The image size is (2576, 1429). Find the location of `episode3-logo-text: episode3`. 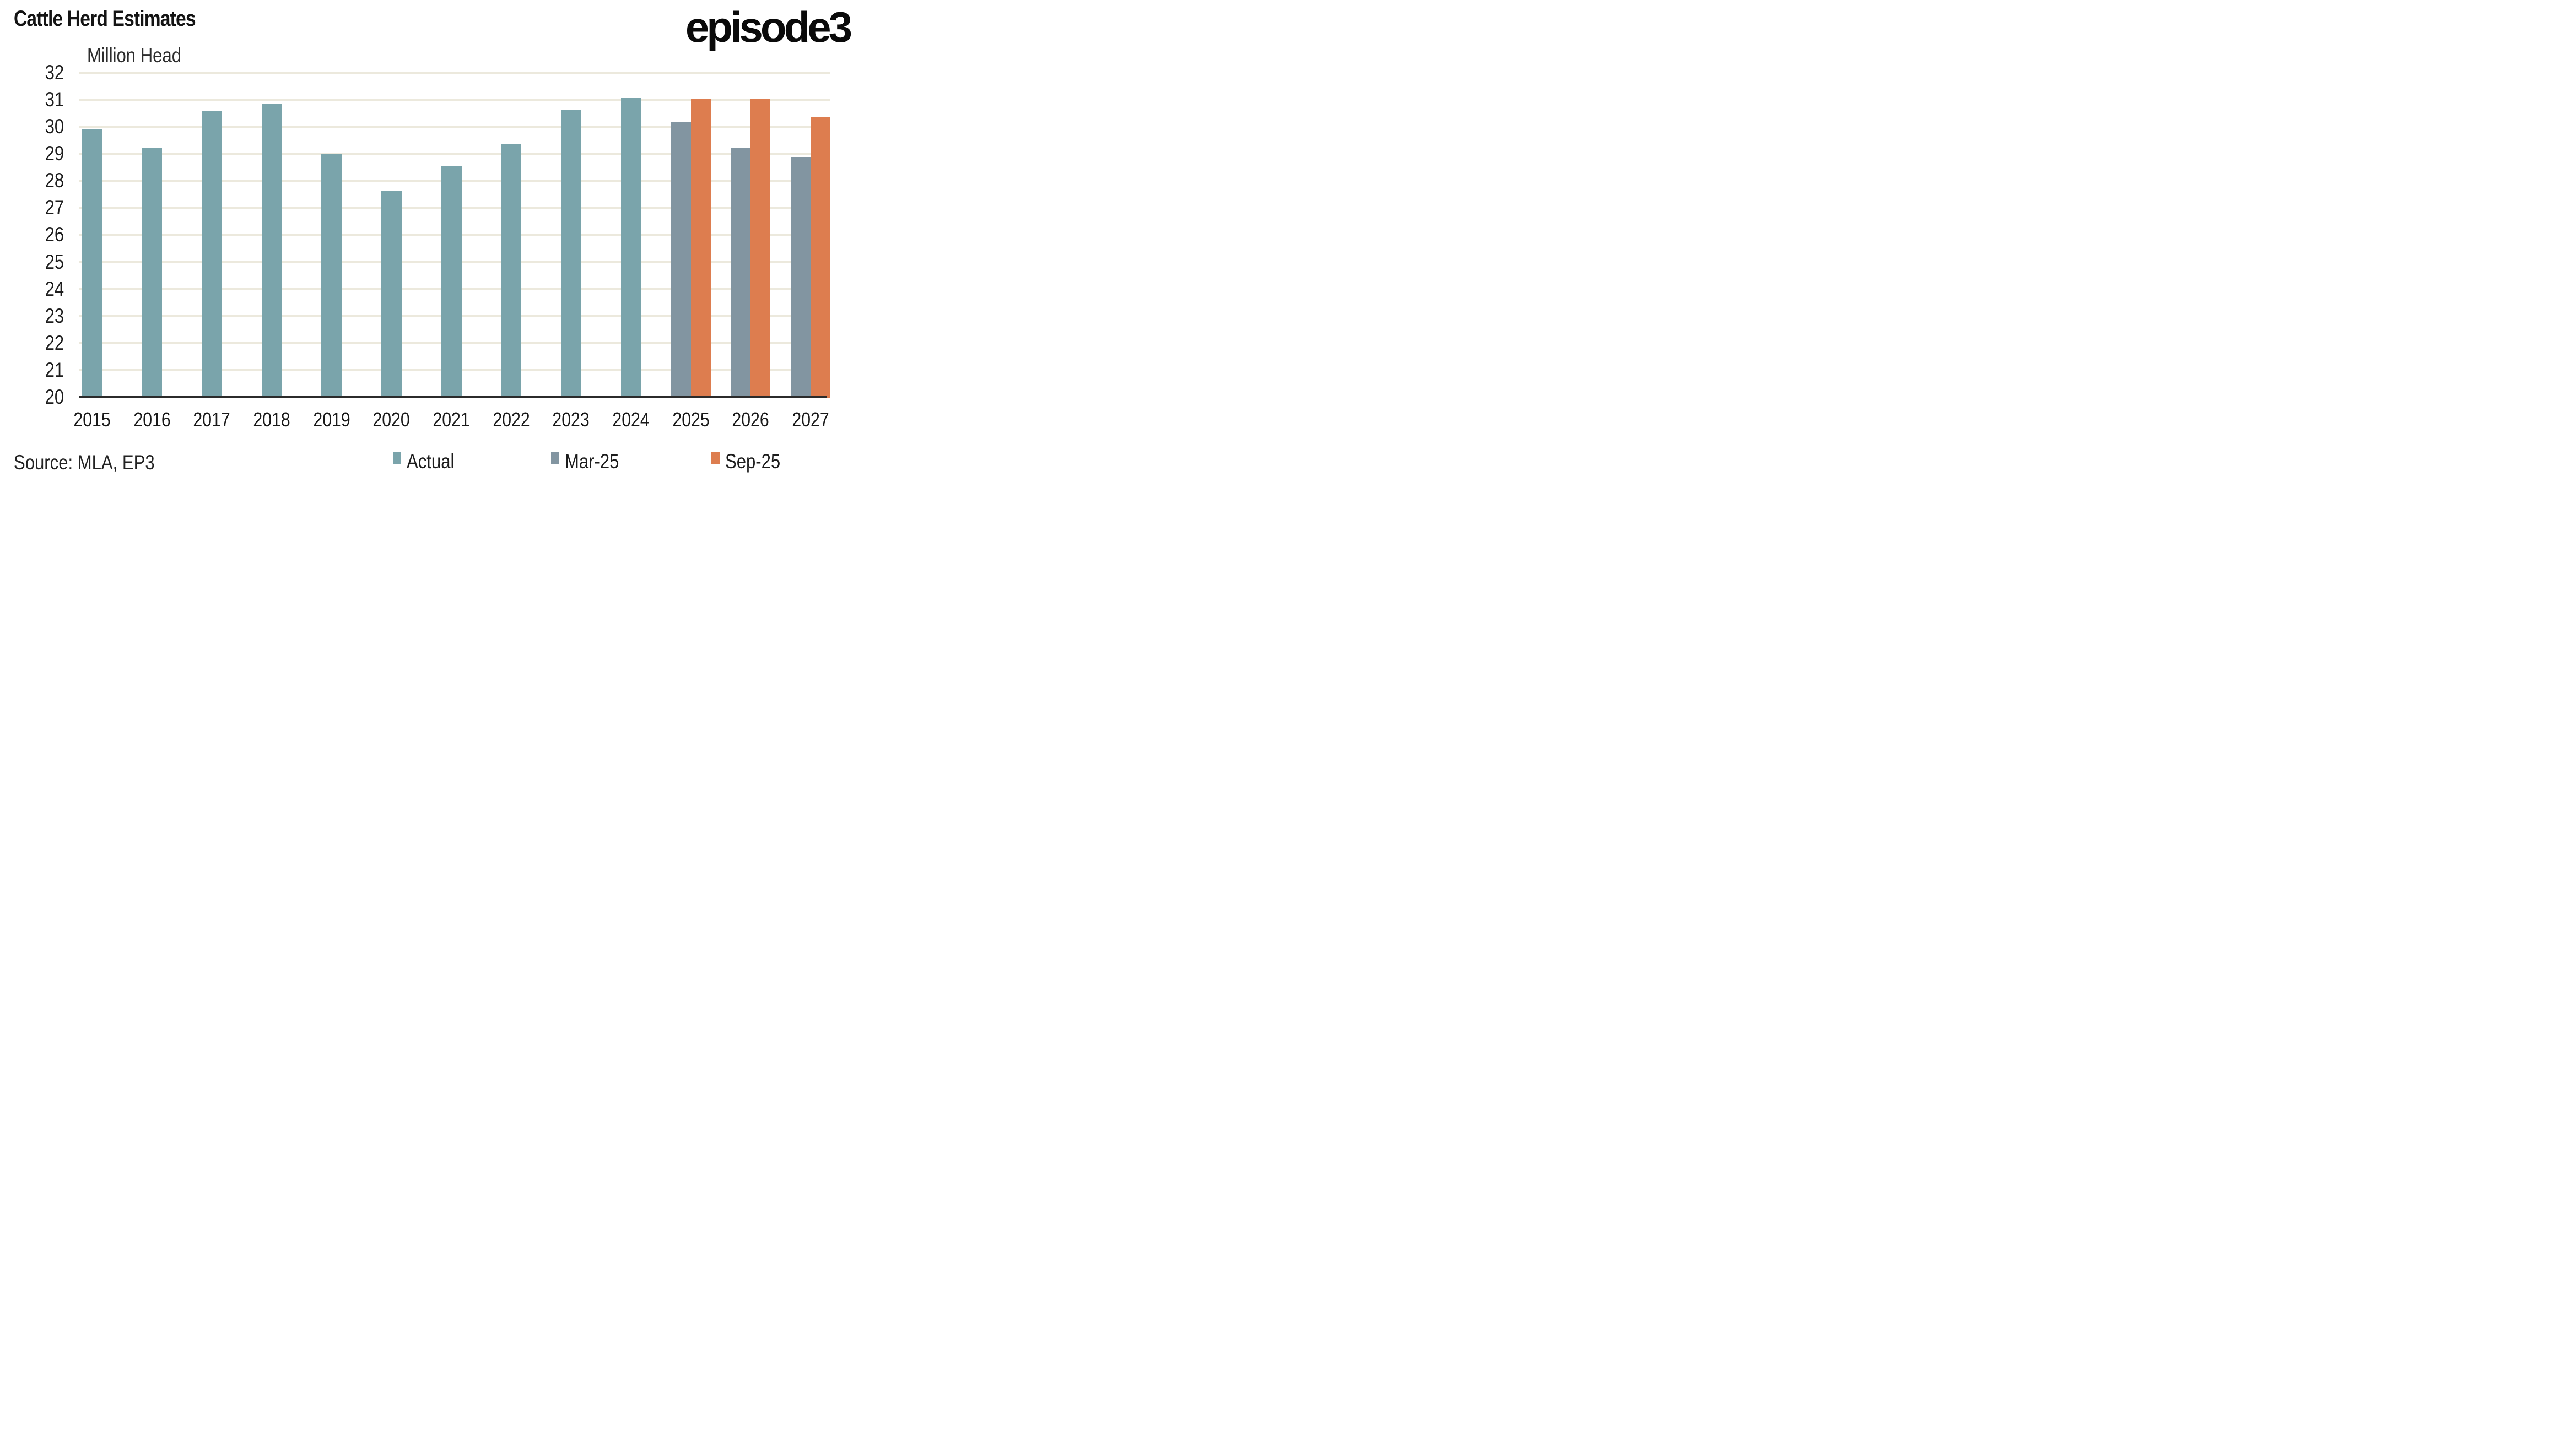

episode3-logo-text: episode3 is located at coordinates (768, 27).